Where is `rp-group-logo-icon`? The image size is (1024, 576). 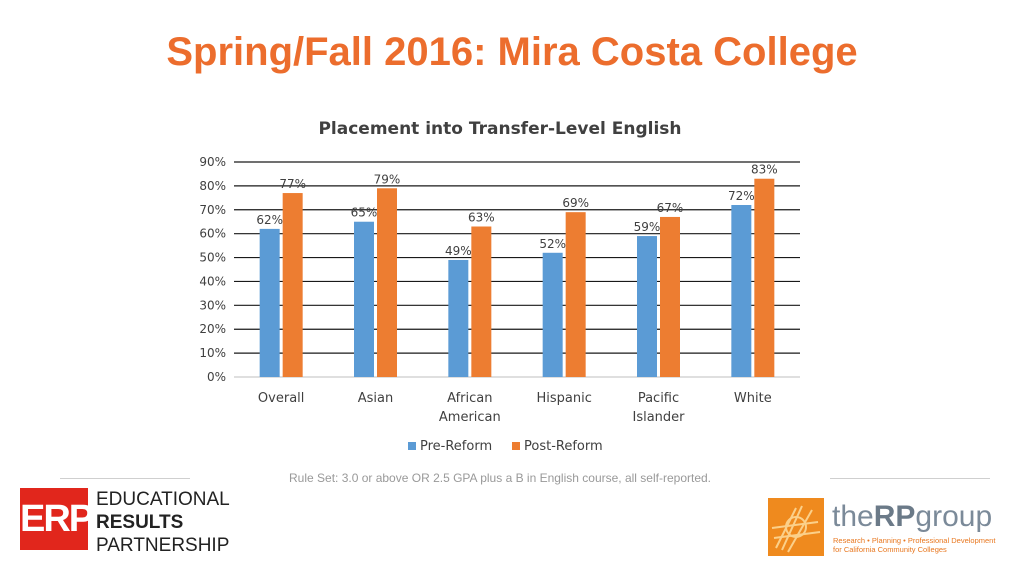 rp-group-logo-icon is located at coordinates (796, 527).